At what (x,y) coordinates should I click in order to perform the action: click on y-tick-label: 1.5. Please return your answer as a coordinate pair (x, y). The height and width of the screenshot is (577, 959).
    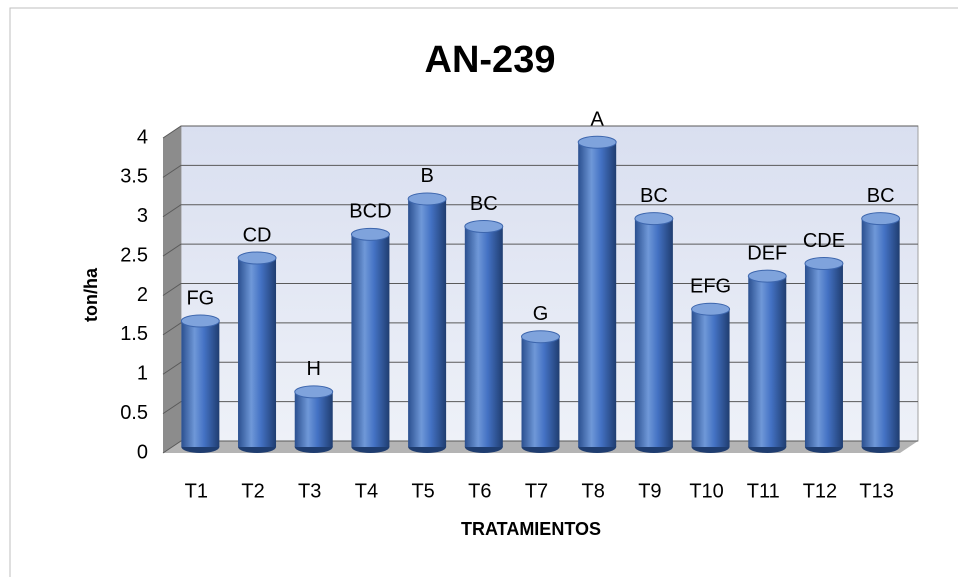
    Looking at the image, I should click on (134, 334).